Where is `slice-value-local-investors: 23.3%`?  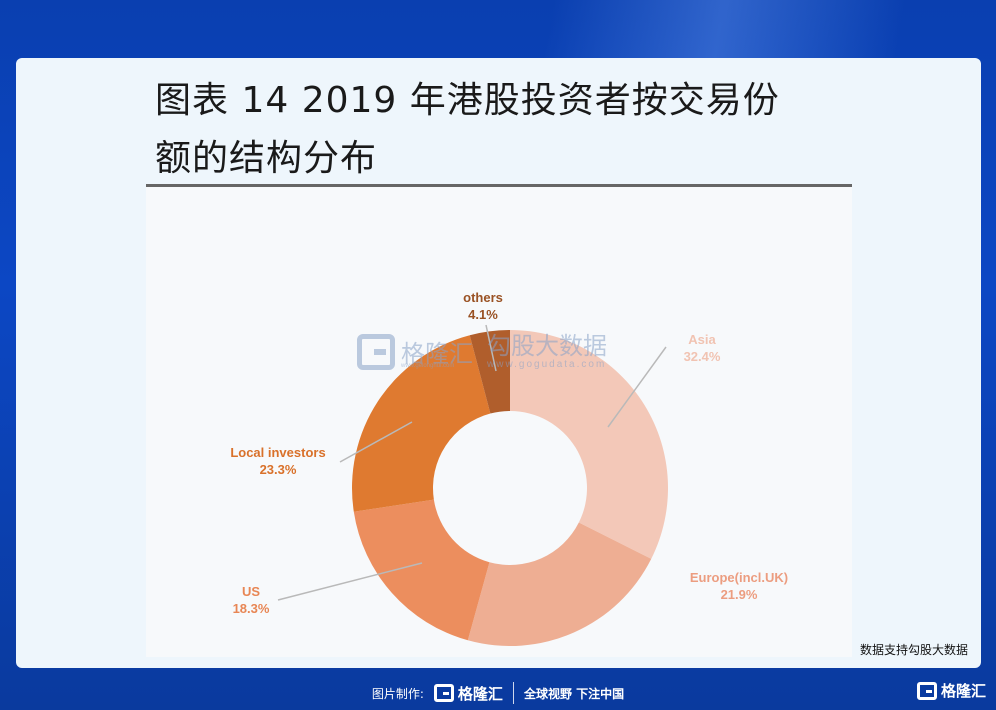 slice-value-local-investors: 23.3% is located at coordinates (278, 469).